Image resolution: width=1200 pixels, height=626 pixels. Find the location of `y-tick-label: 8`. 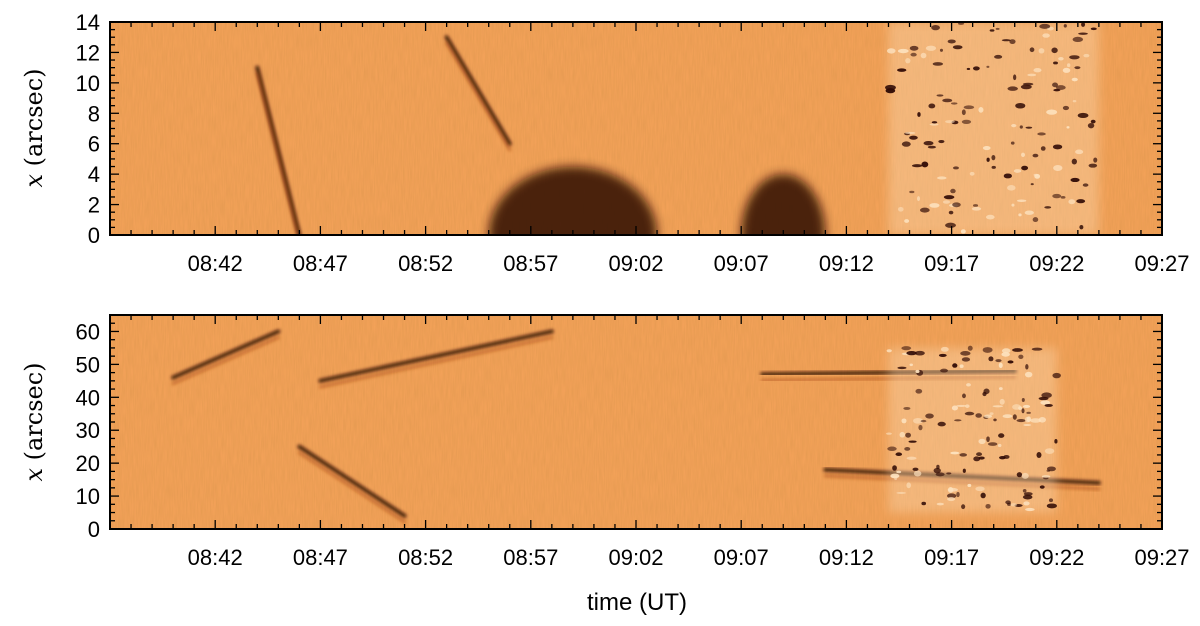

y-tick-label: 8 is located at coordinates (94, 113).